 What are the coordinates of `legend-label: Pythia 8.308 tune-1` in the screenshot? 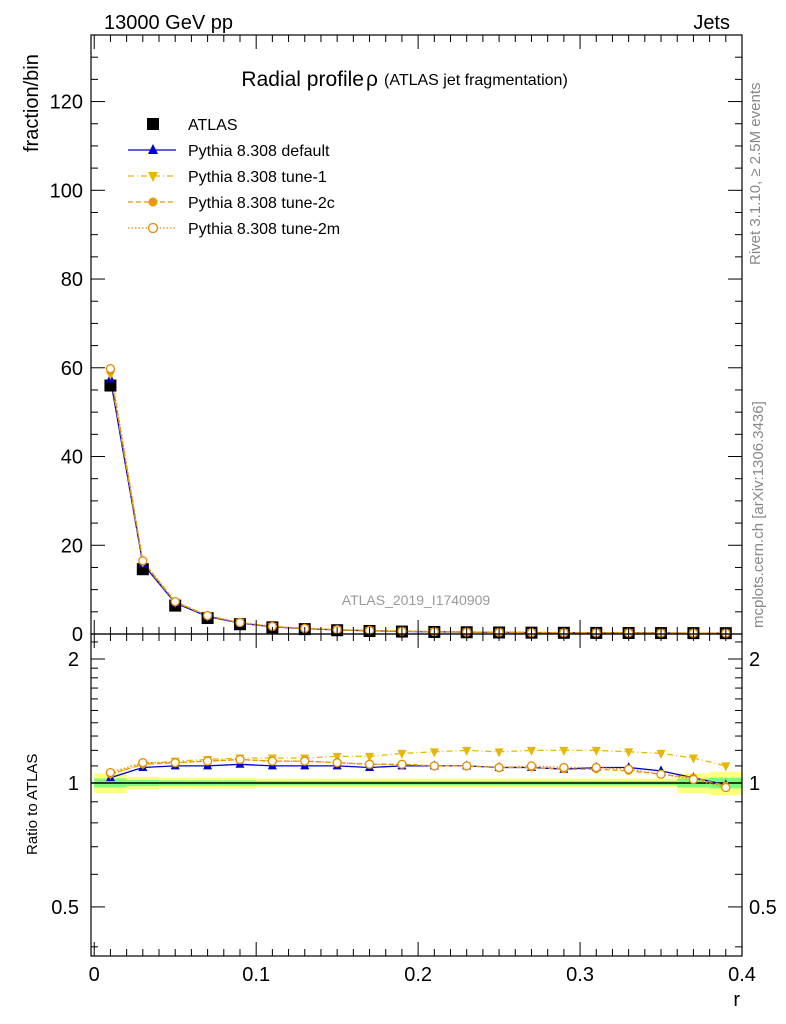 It's located at (257, 177).